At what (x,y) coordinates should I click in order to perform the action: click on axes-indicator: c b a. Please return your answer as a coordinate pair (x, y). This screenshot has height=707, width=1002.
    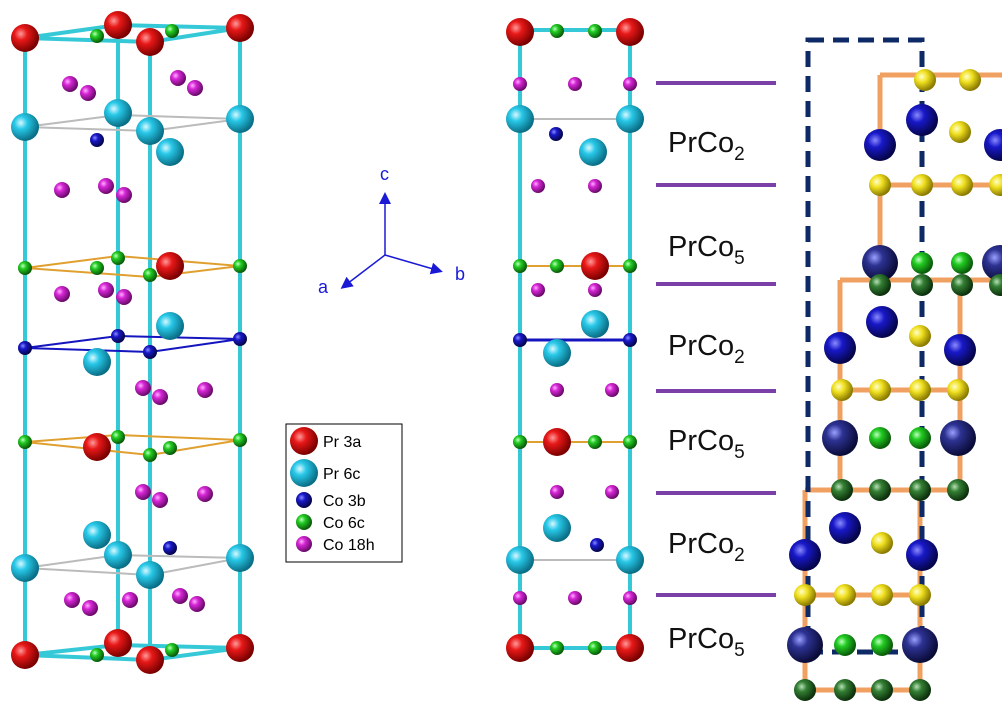
    Looking at the image, I should click on (391, 230).